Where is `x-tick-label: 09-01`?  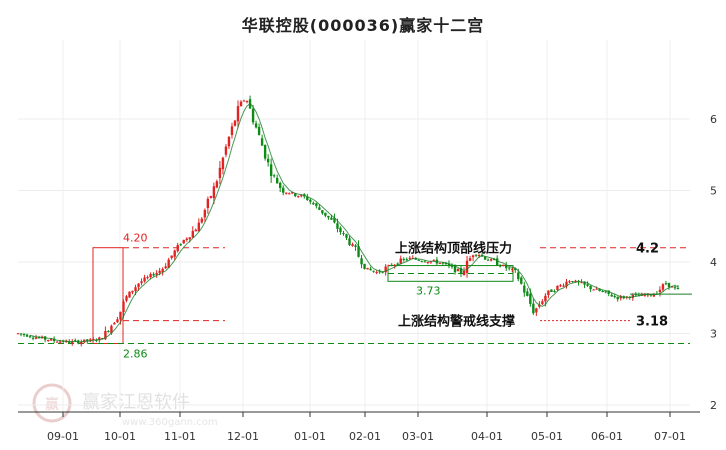
x-tick-label: 09-01 is located at coordinates (63, 436).